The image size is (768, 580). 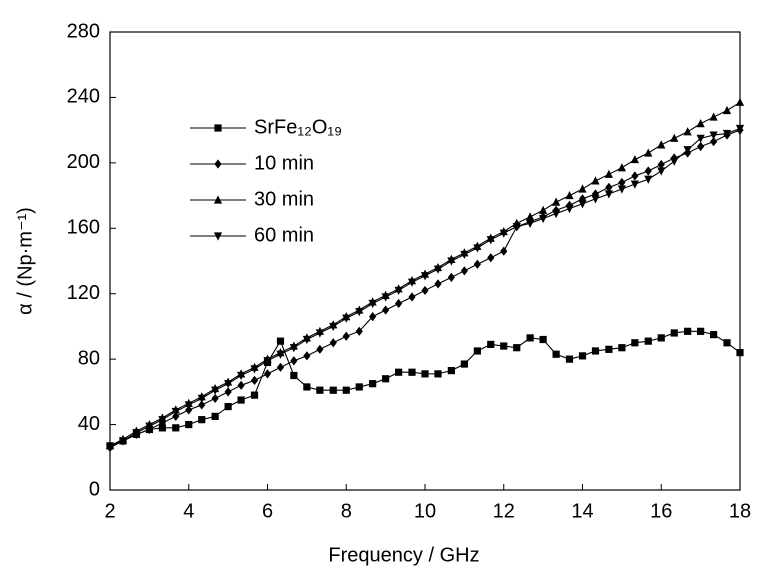 I want to click on legend-marker, so click(x=218, y=164).